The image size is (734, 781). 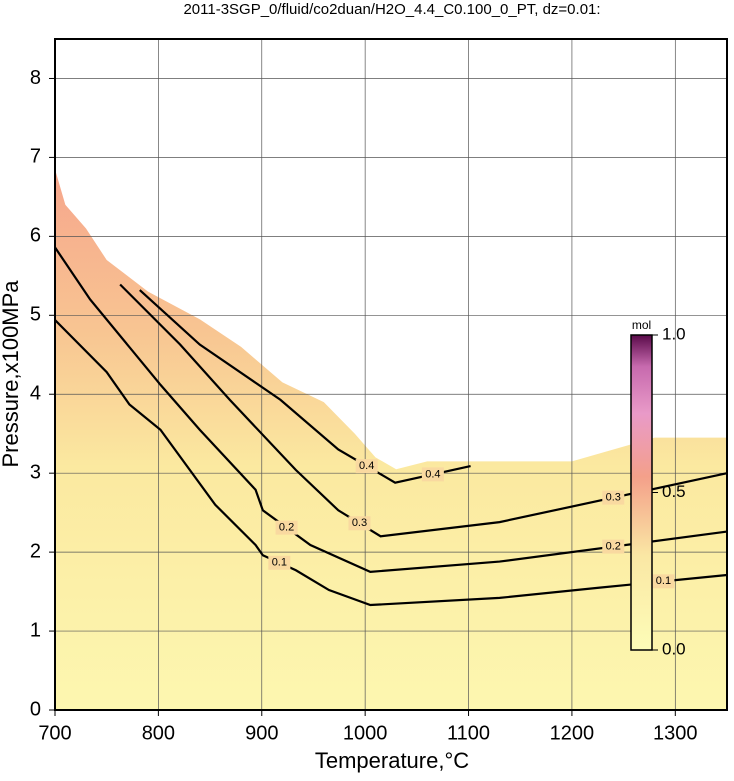 I want to click on x-tick-label: 1000, so click(x=365, y=733).